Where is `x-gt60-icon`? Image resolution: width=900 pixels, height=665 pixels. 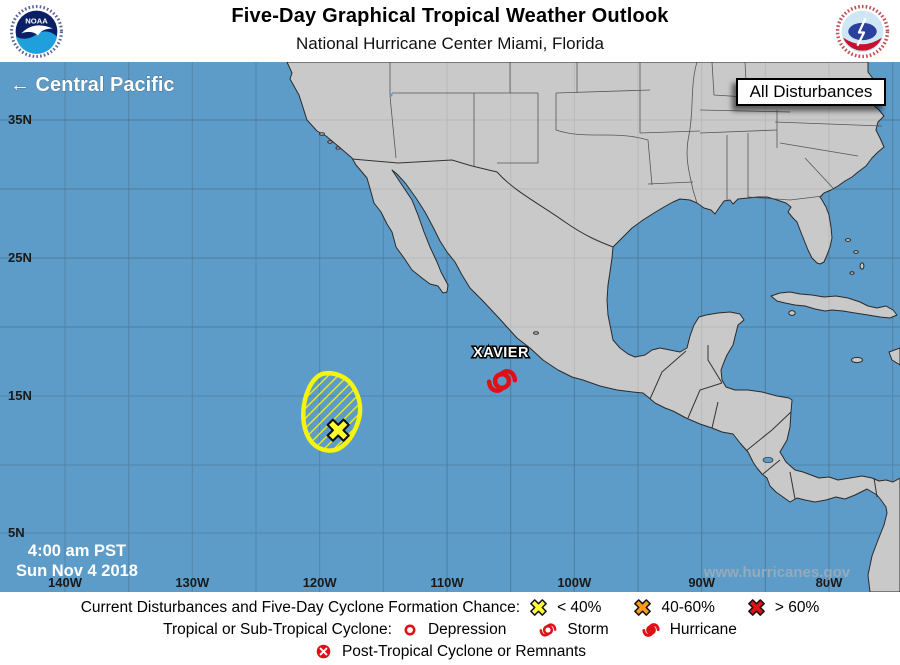
x-gt60-icon is located at coordinates (756, 607).